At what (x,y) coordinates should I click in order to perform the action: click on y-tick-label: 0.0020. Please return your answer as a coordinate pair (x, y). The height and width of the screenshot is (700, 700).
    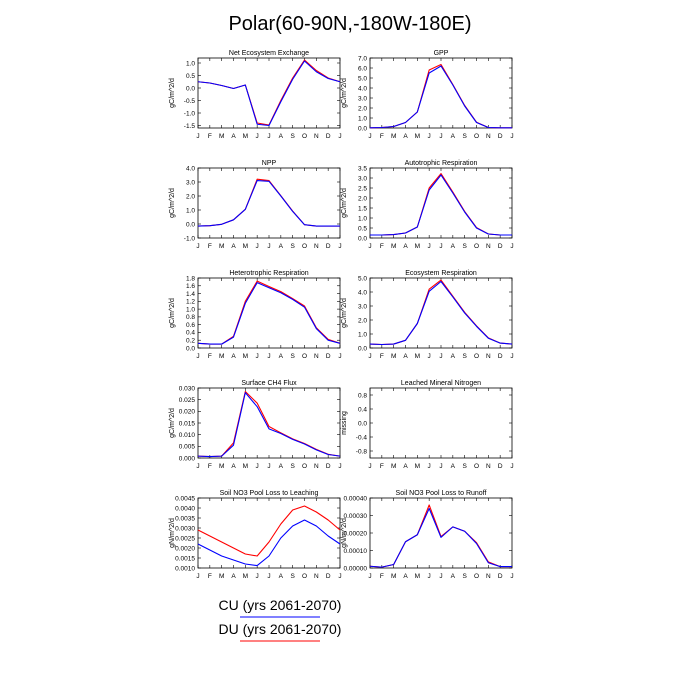
    Looking at the image, I should click on (185, 548).